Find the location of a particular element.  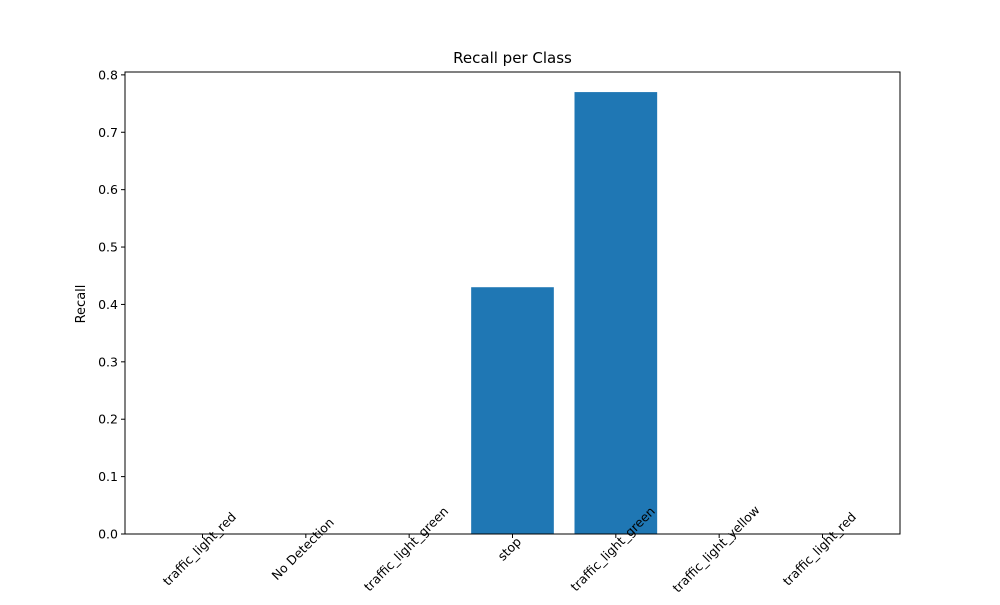

y-tick-label-2: 0.2 is located at coordinates (108, 419).